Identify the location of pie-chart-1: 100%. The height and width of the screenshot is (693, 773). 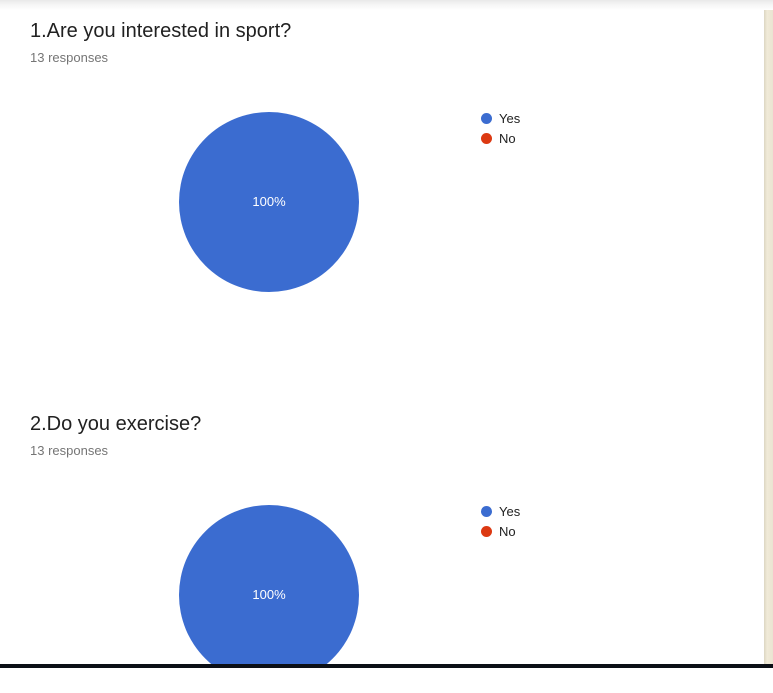
(269, 202).